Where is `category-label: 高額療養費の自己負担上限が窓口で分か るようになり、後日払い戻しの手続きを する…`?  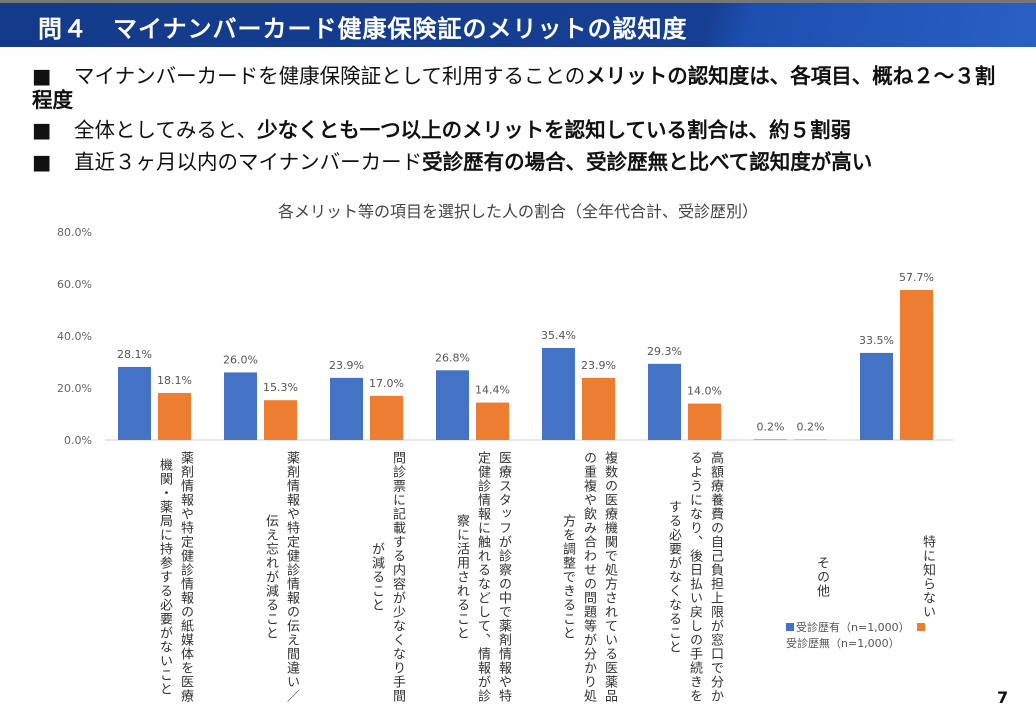
category-label: 高額療養費の自己負担上限が窓口で分か るようになり、後日払い戻しの手続きを する… is located at coordinates (694, 577).